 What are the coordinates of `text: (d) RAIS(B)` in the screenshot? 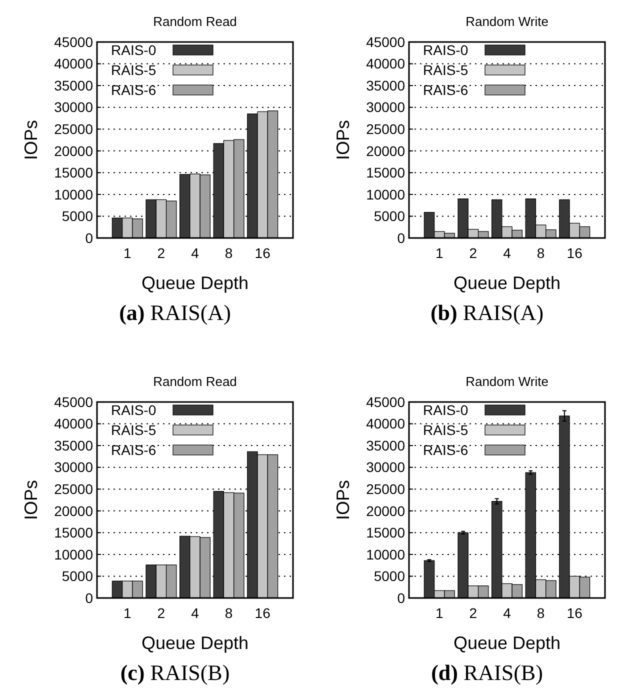 It's located at (487, 672).